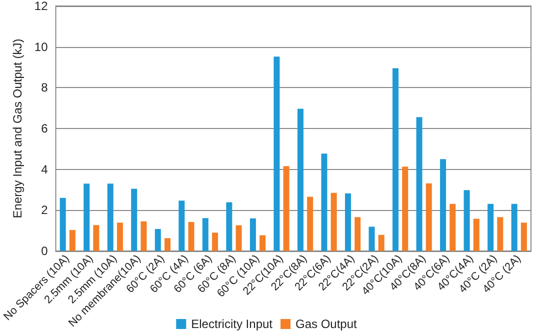  What do you see at coordinates (44, 210) in the screenshot?
I see `y-tick-label: 2` at bounding box center [44, 210].